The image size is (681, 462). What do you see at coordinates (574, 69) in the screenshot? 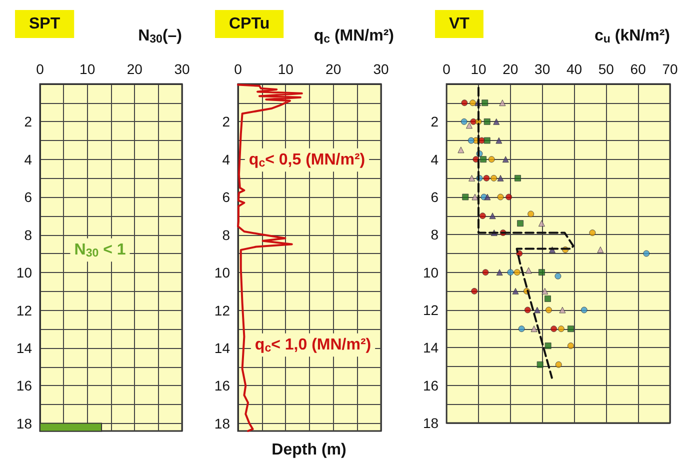
I see `x-tick-label: 40` at bounding box center [574, 69].